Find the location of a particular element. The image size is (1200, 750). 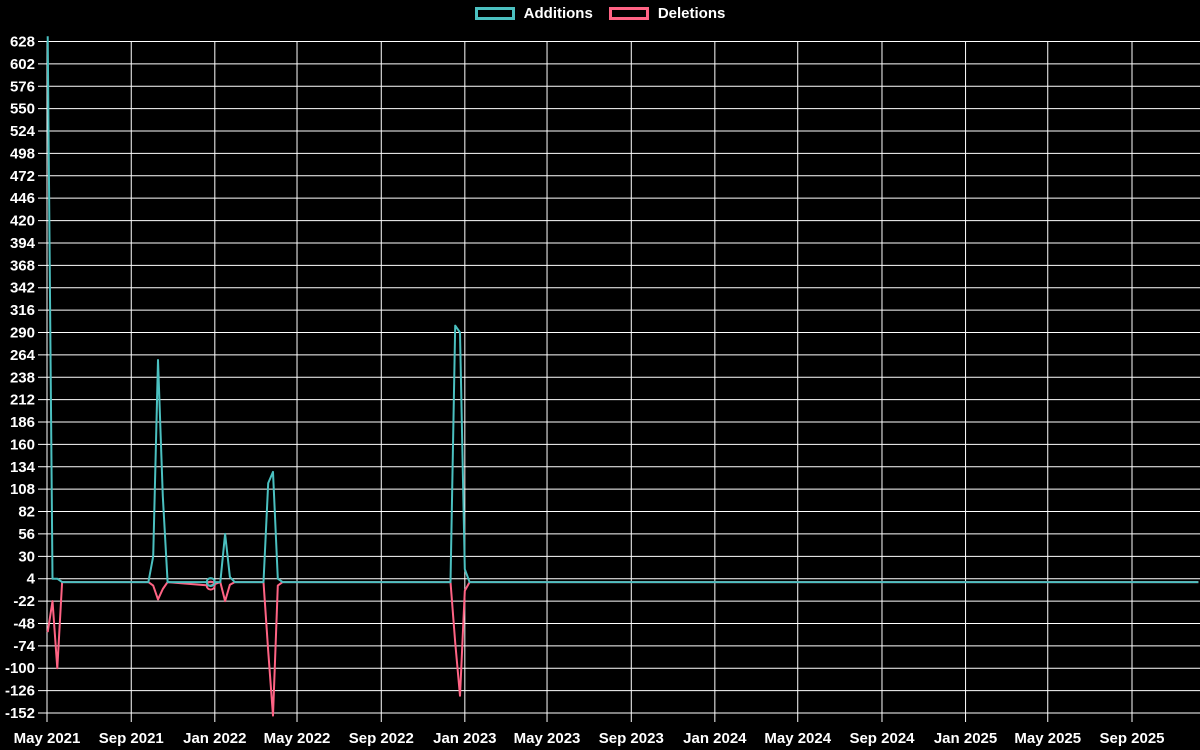

x-tick-label: May 2023 is located at coordinates (547, 738).